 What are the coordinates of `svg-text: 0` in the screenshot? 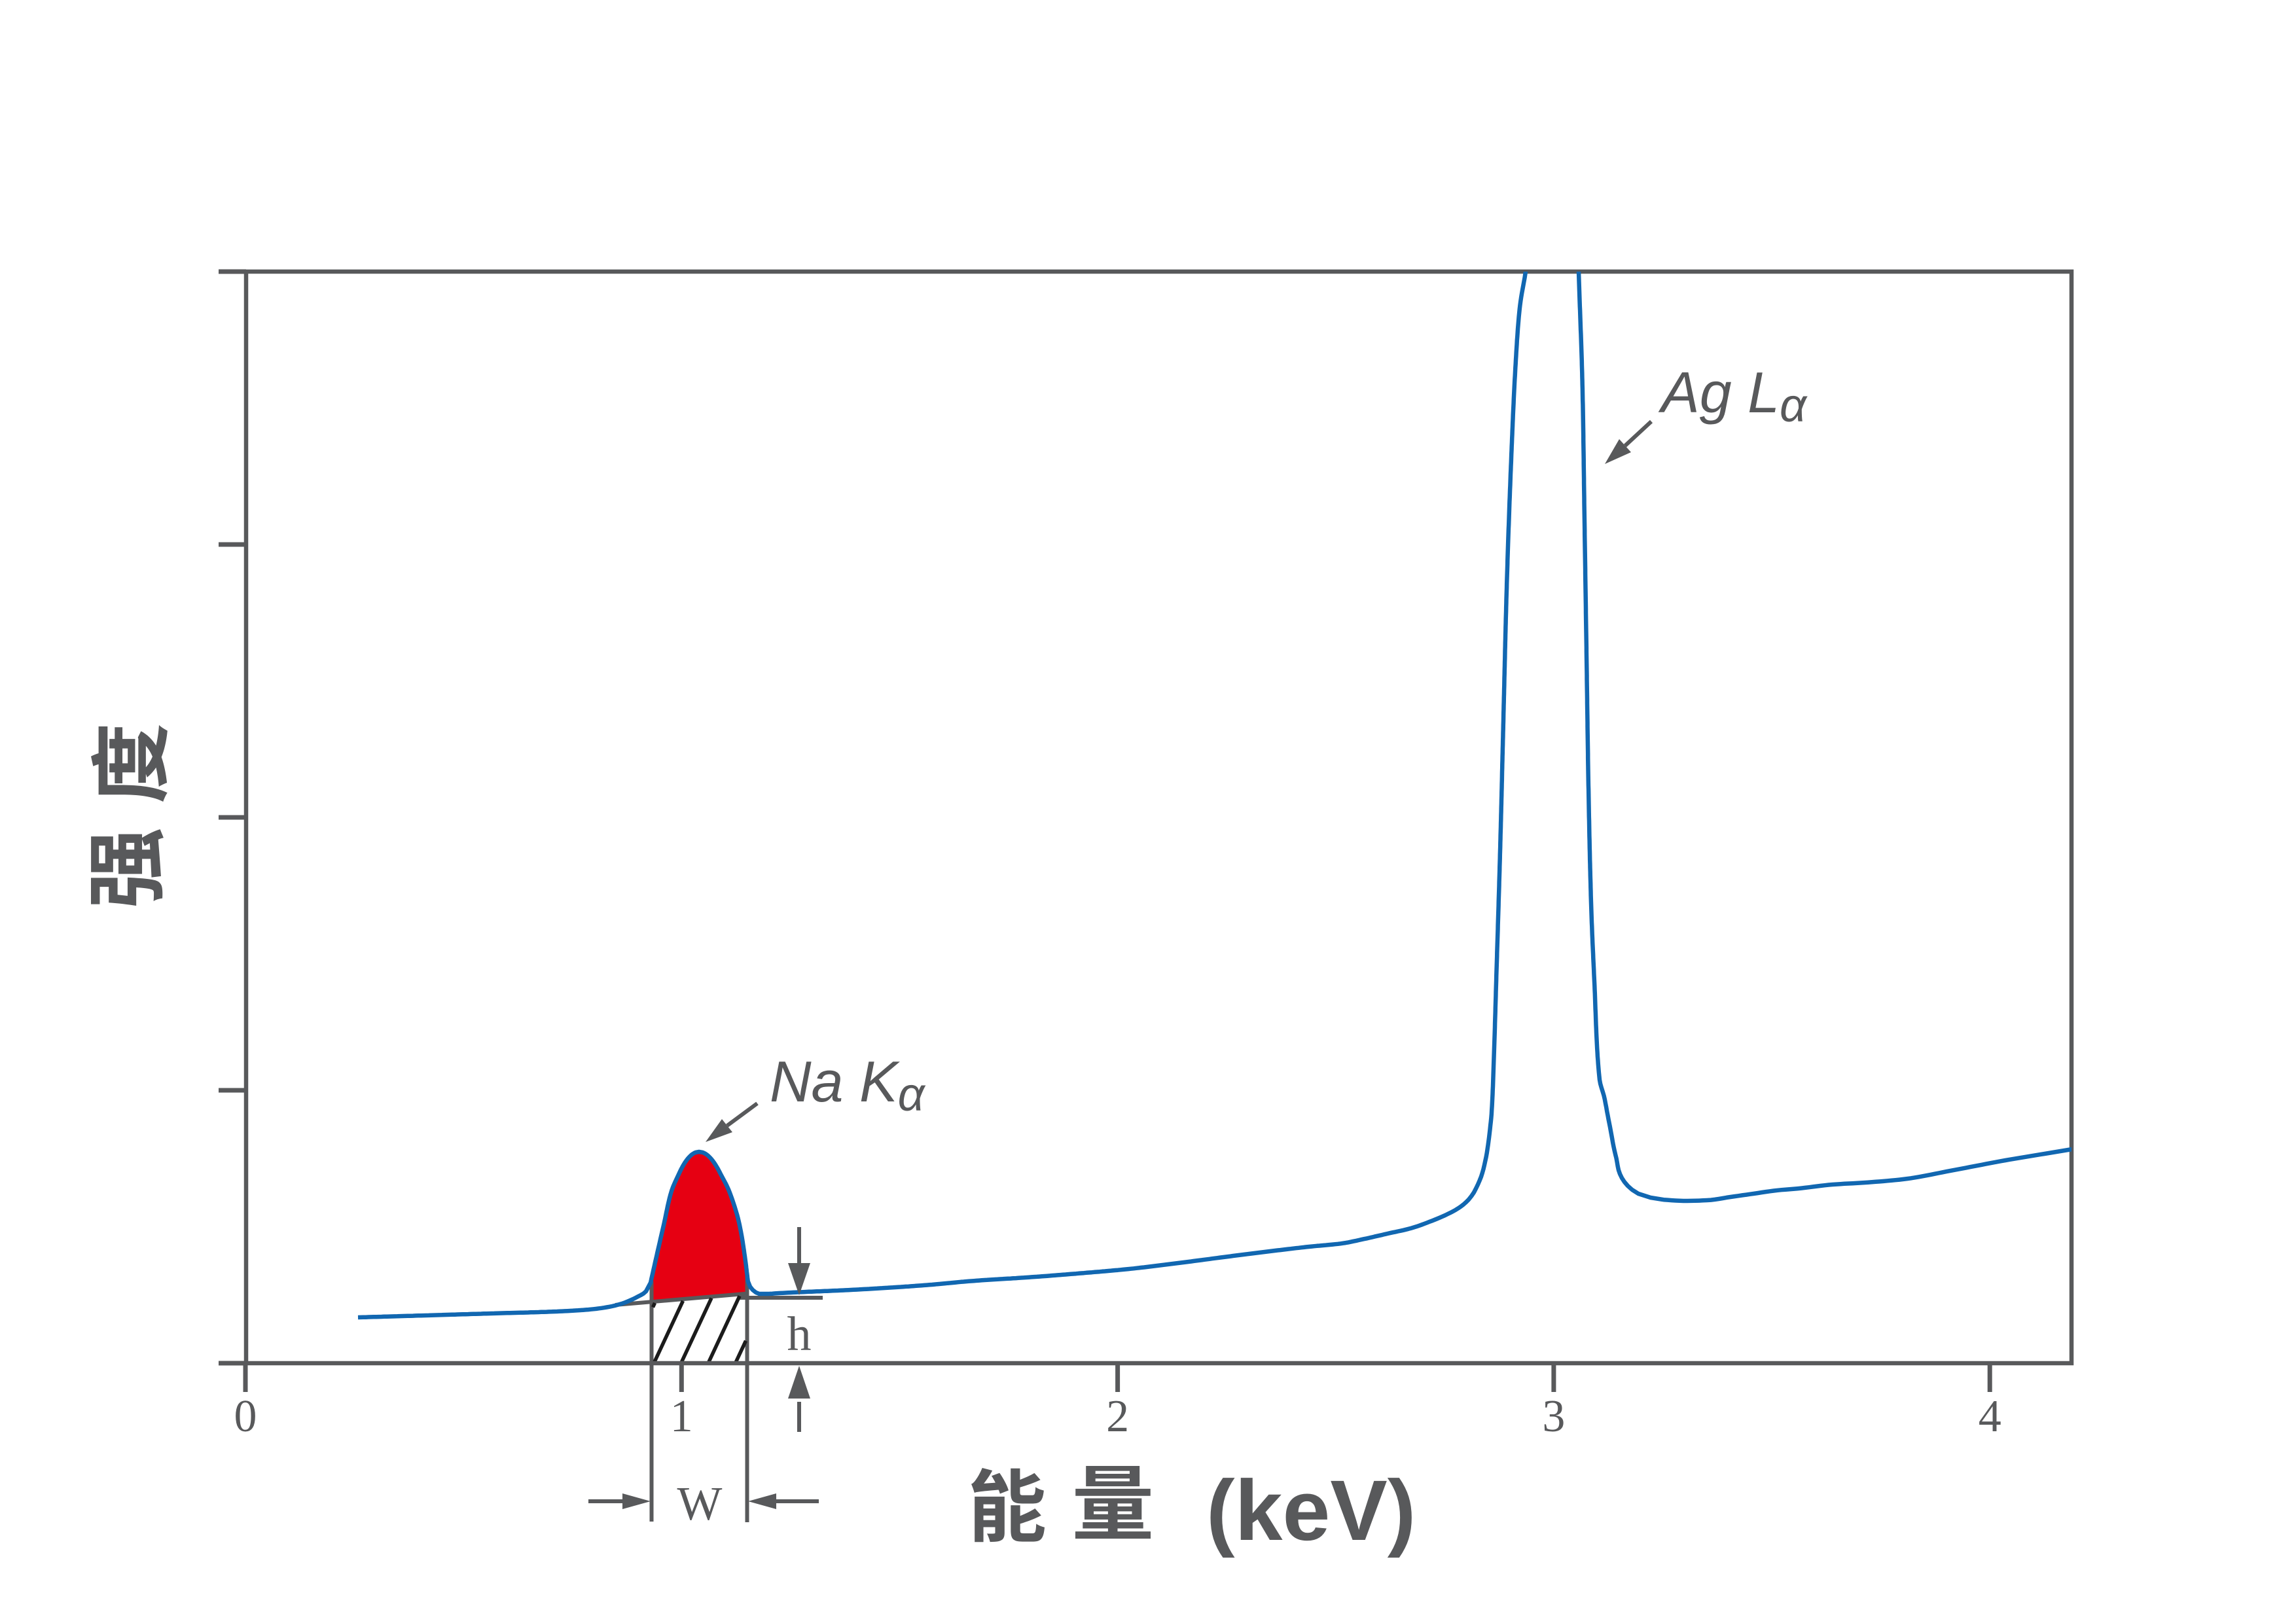 It's located at (245, 1417).